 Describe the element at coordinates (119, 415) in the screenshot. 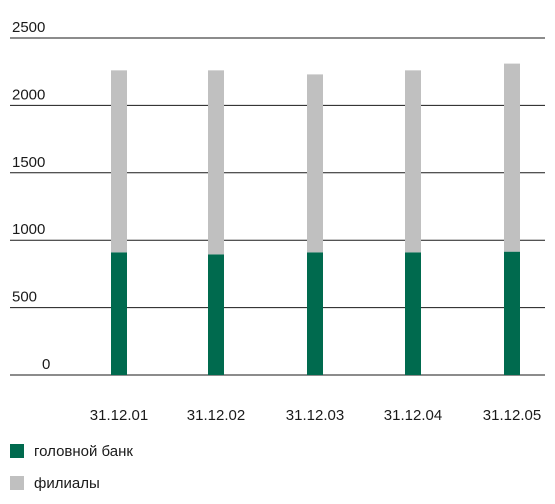

I see `x-tick-label-31.12.01: 31.12.01` at that location.